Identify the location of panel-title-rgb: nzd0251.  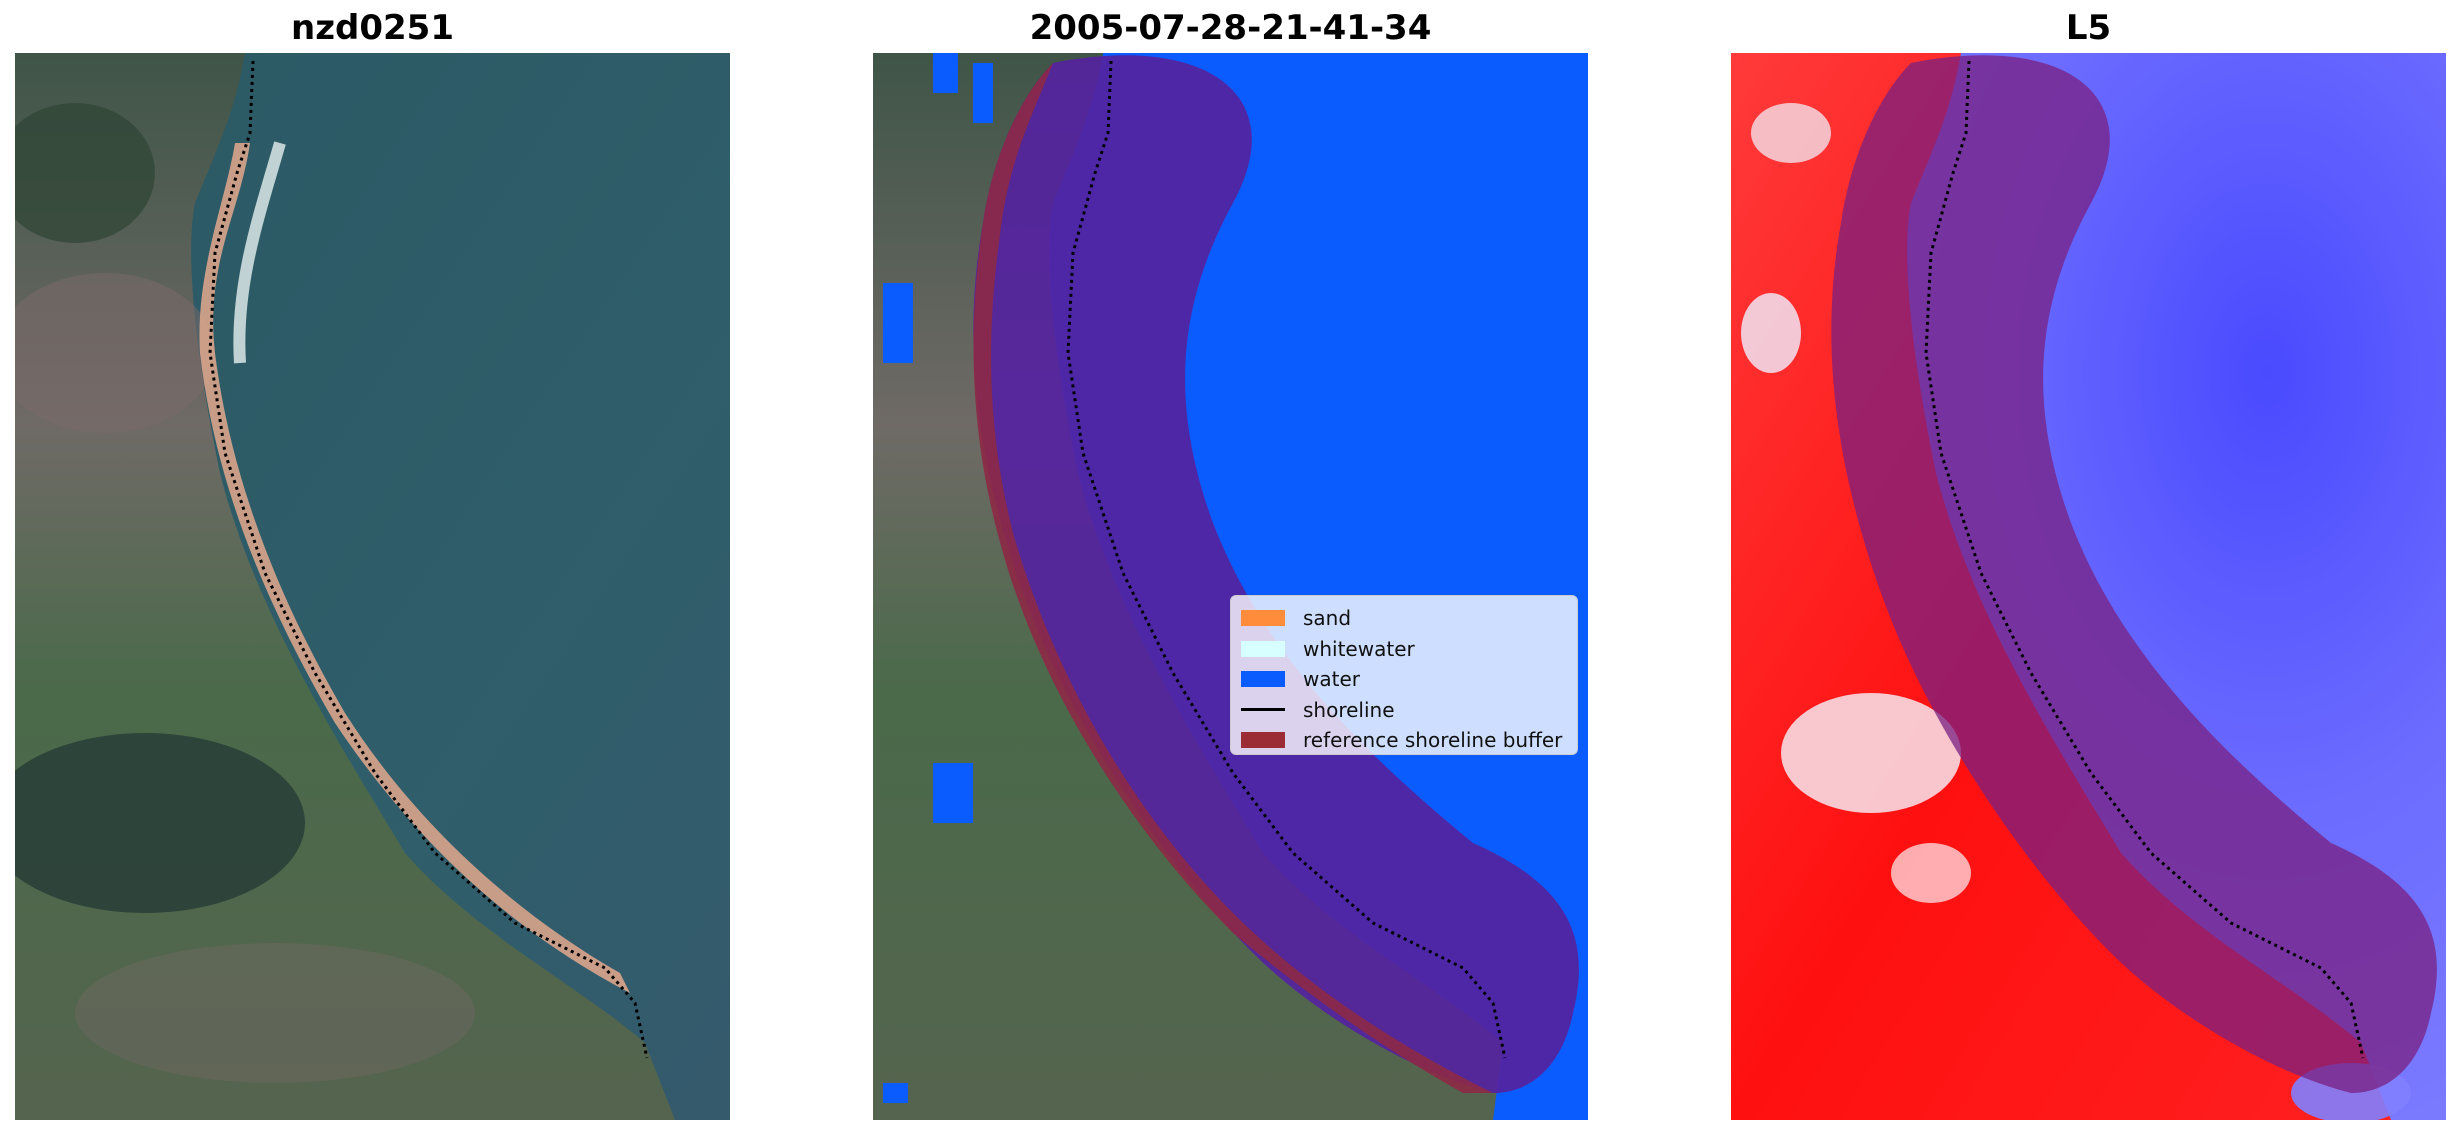
(372, 28).